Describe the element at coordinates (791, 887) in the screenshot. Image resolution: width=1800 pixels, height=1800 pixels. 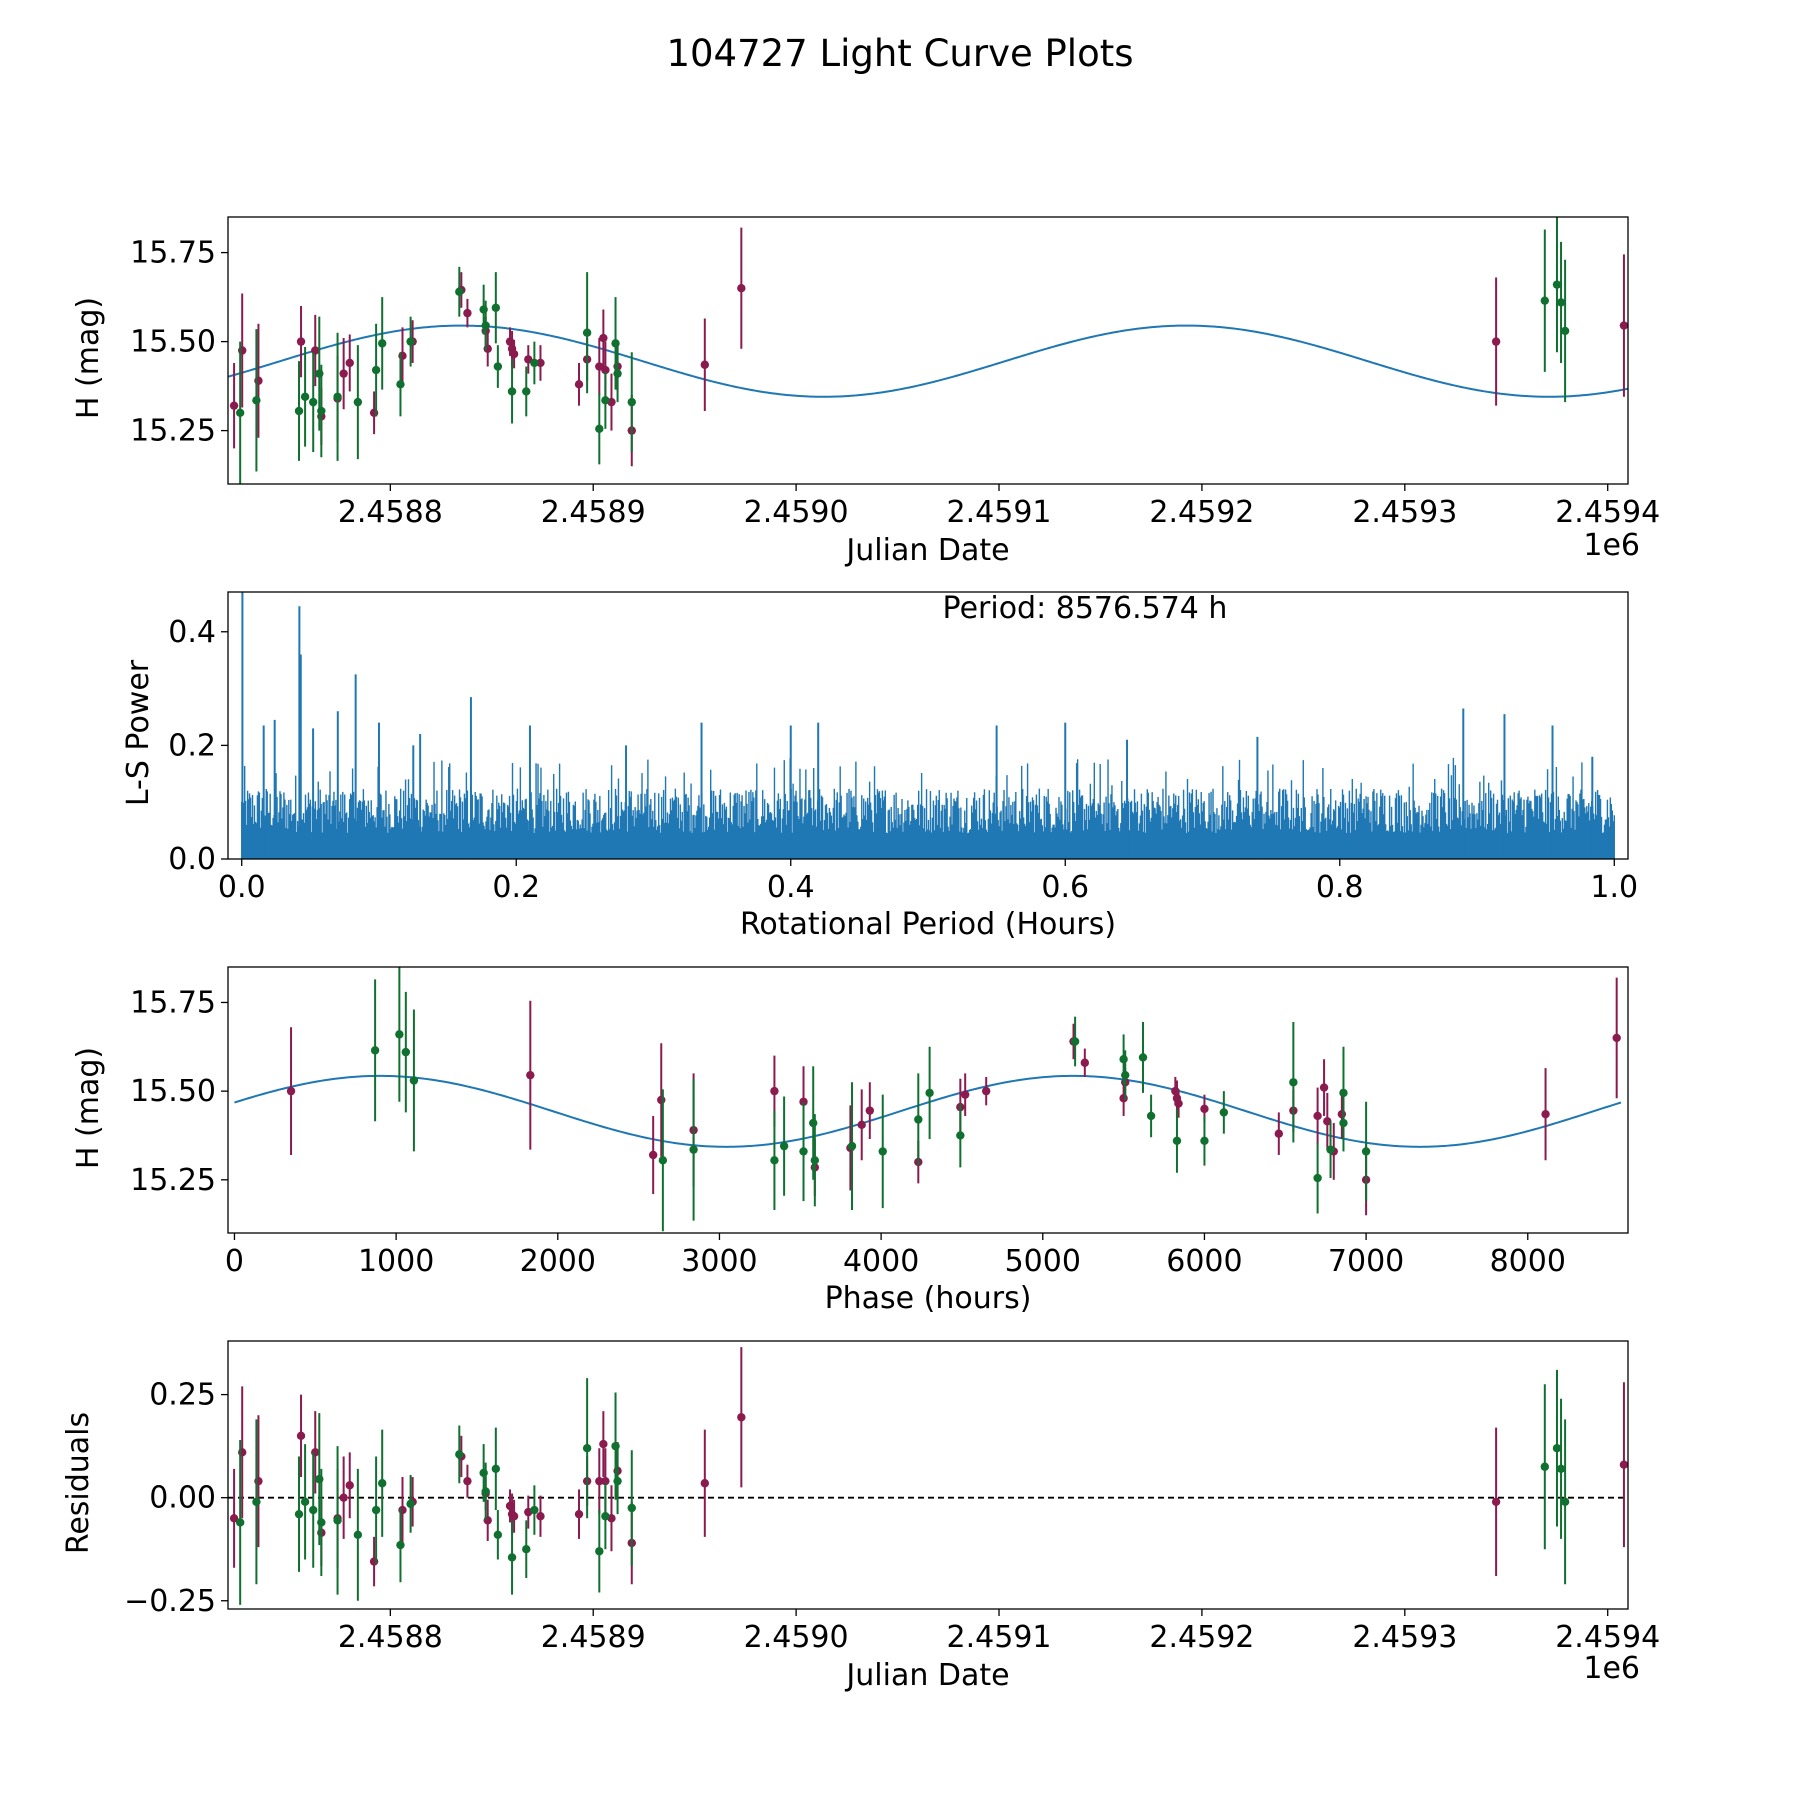
I see `periodogram-x-tick-label: 0.4` at that location.